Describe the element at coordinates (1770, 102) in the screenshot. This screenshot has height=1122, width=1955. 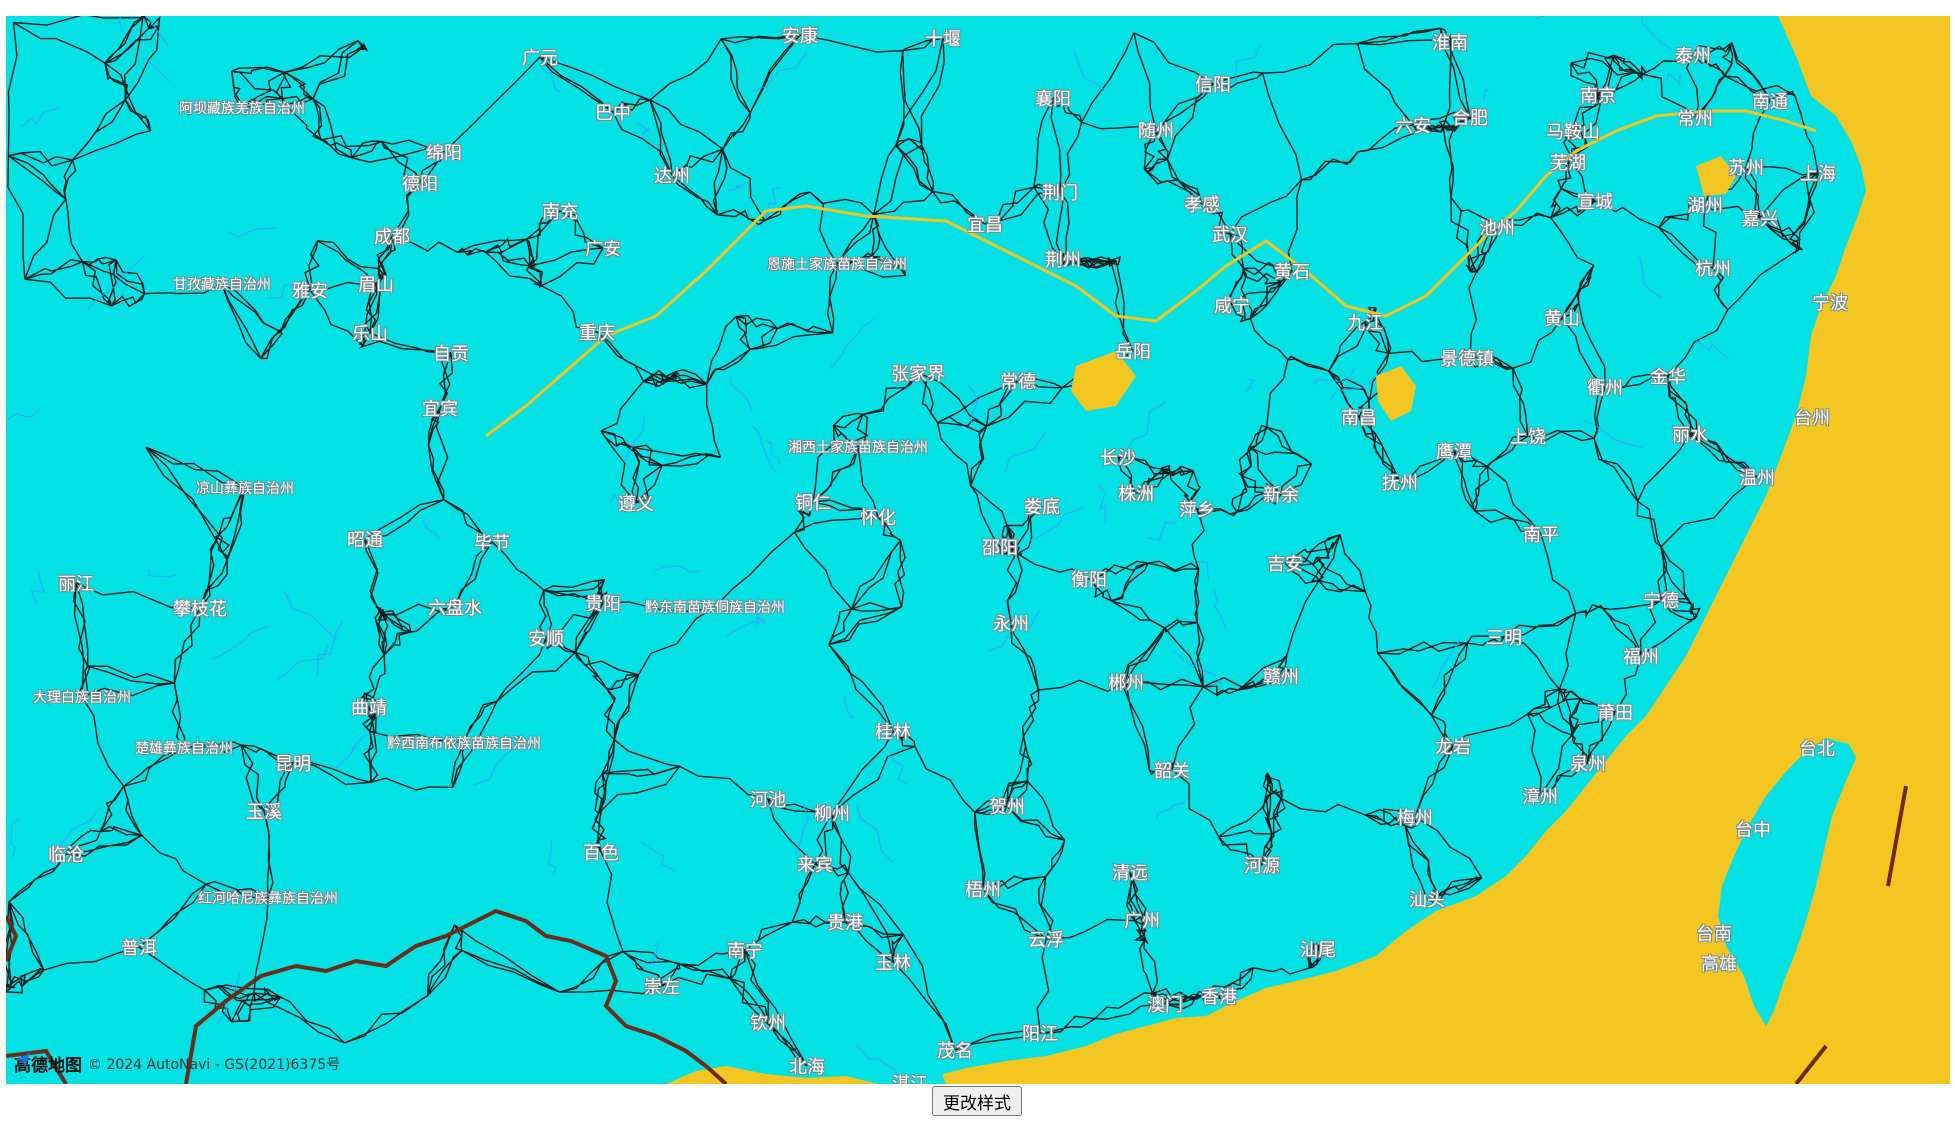
I see `city-label: 南通` at that location.